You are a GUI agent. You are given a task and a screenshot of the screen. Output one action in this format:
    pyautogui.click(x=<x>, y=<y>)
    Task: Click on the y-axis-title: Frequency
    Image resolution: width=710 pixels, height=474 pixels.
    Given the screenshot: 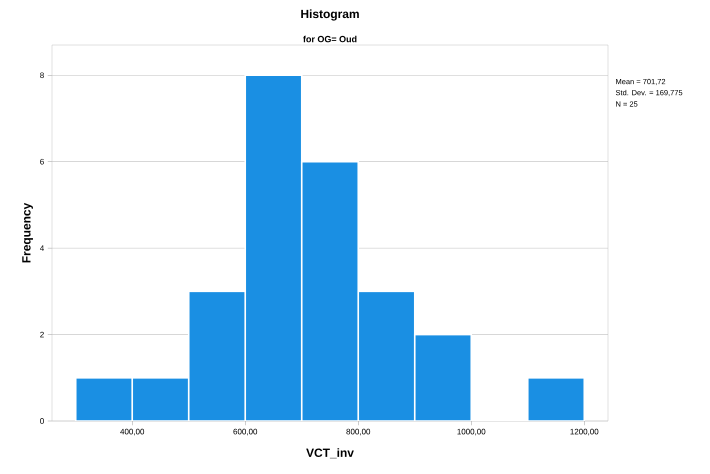 What is the action you would take?
    pyautogui.click(x=27, y=232)
    